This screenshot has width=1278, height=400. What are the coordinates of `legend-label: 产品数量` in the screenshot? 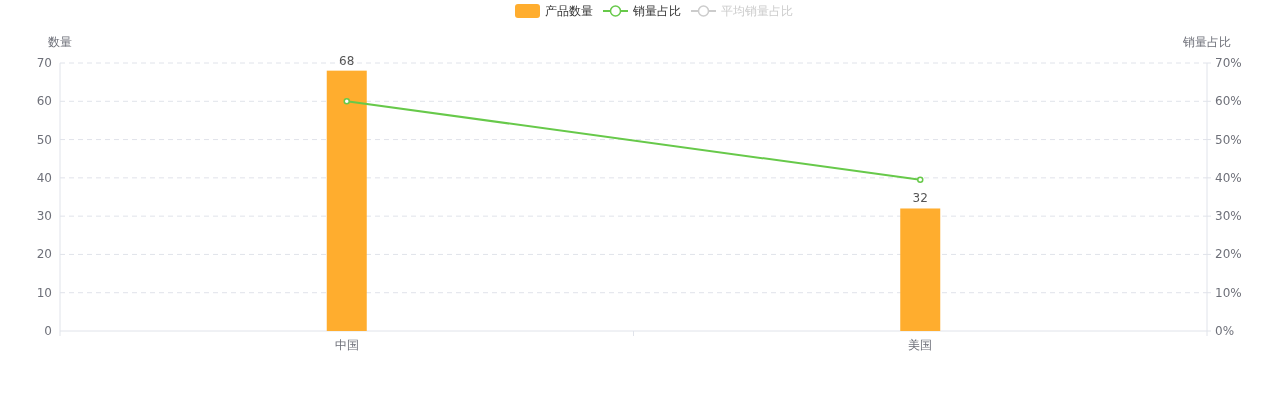 It's located at (569, 11).